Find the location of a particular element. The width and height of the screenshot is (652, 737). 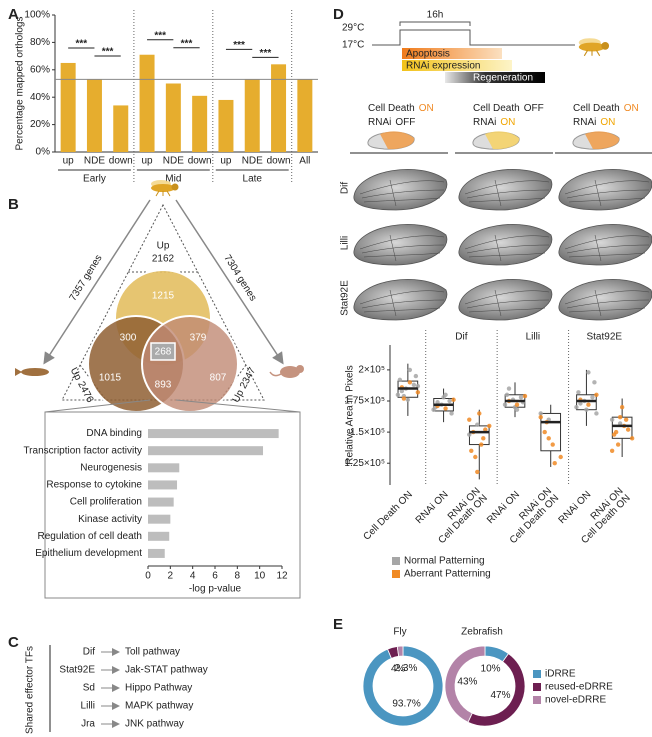

y-tick-label: 60% is located at coordinates (40, 69).